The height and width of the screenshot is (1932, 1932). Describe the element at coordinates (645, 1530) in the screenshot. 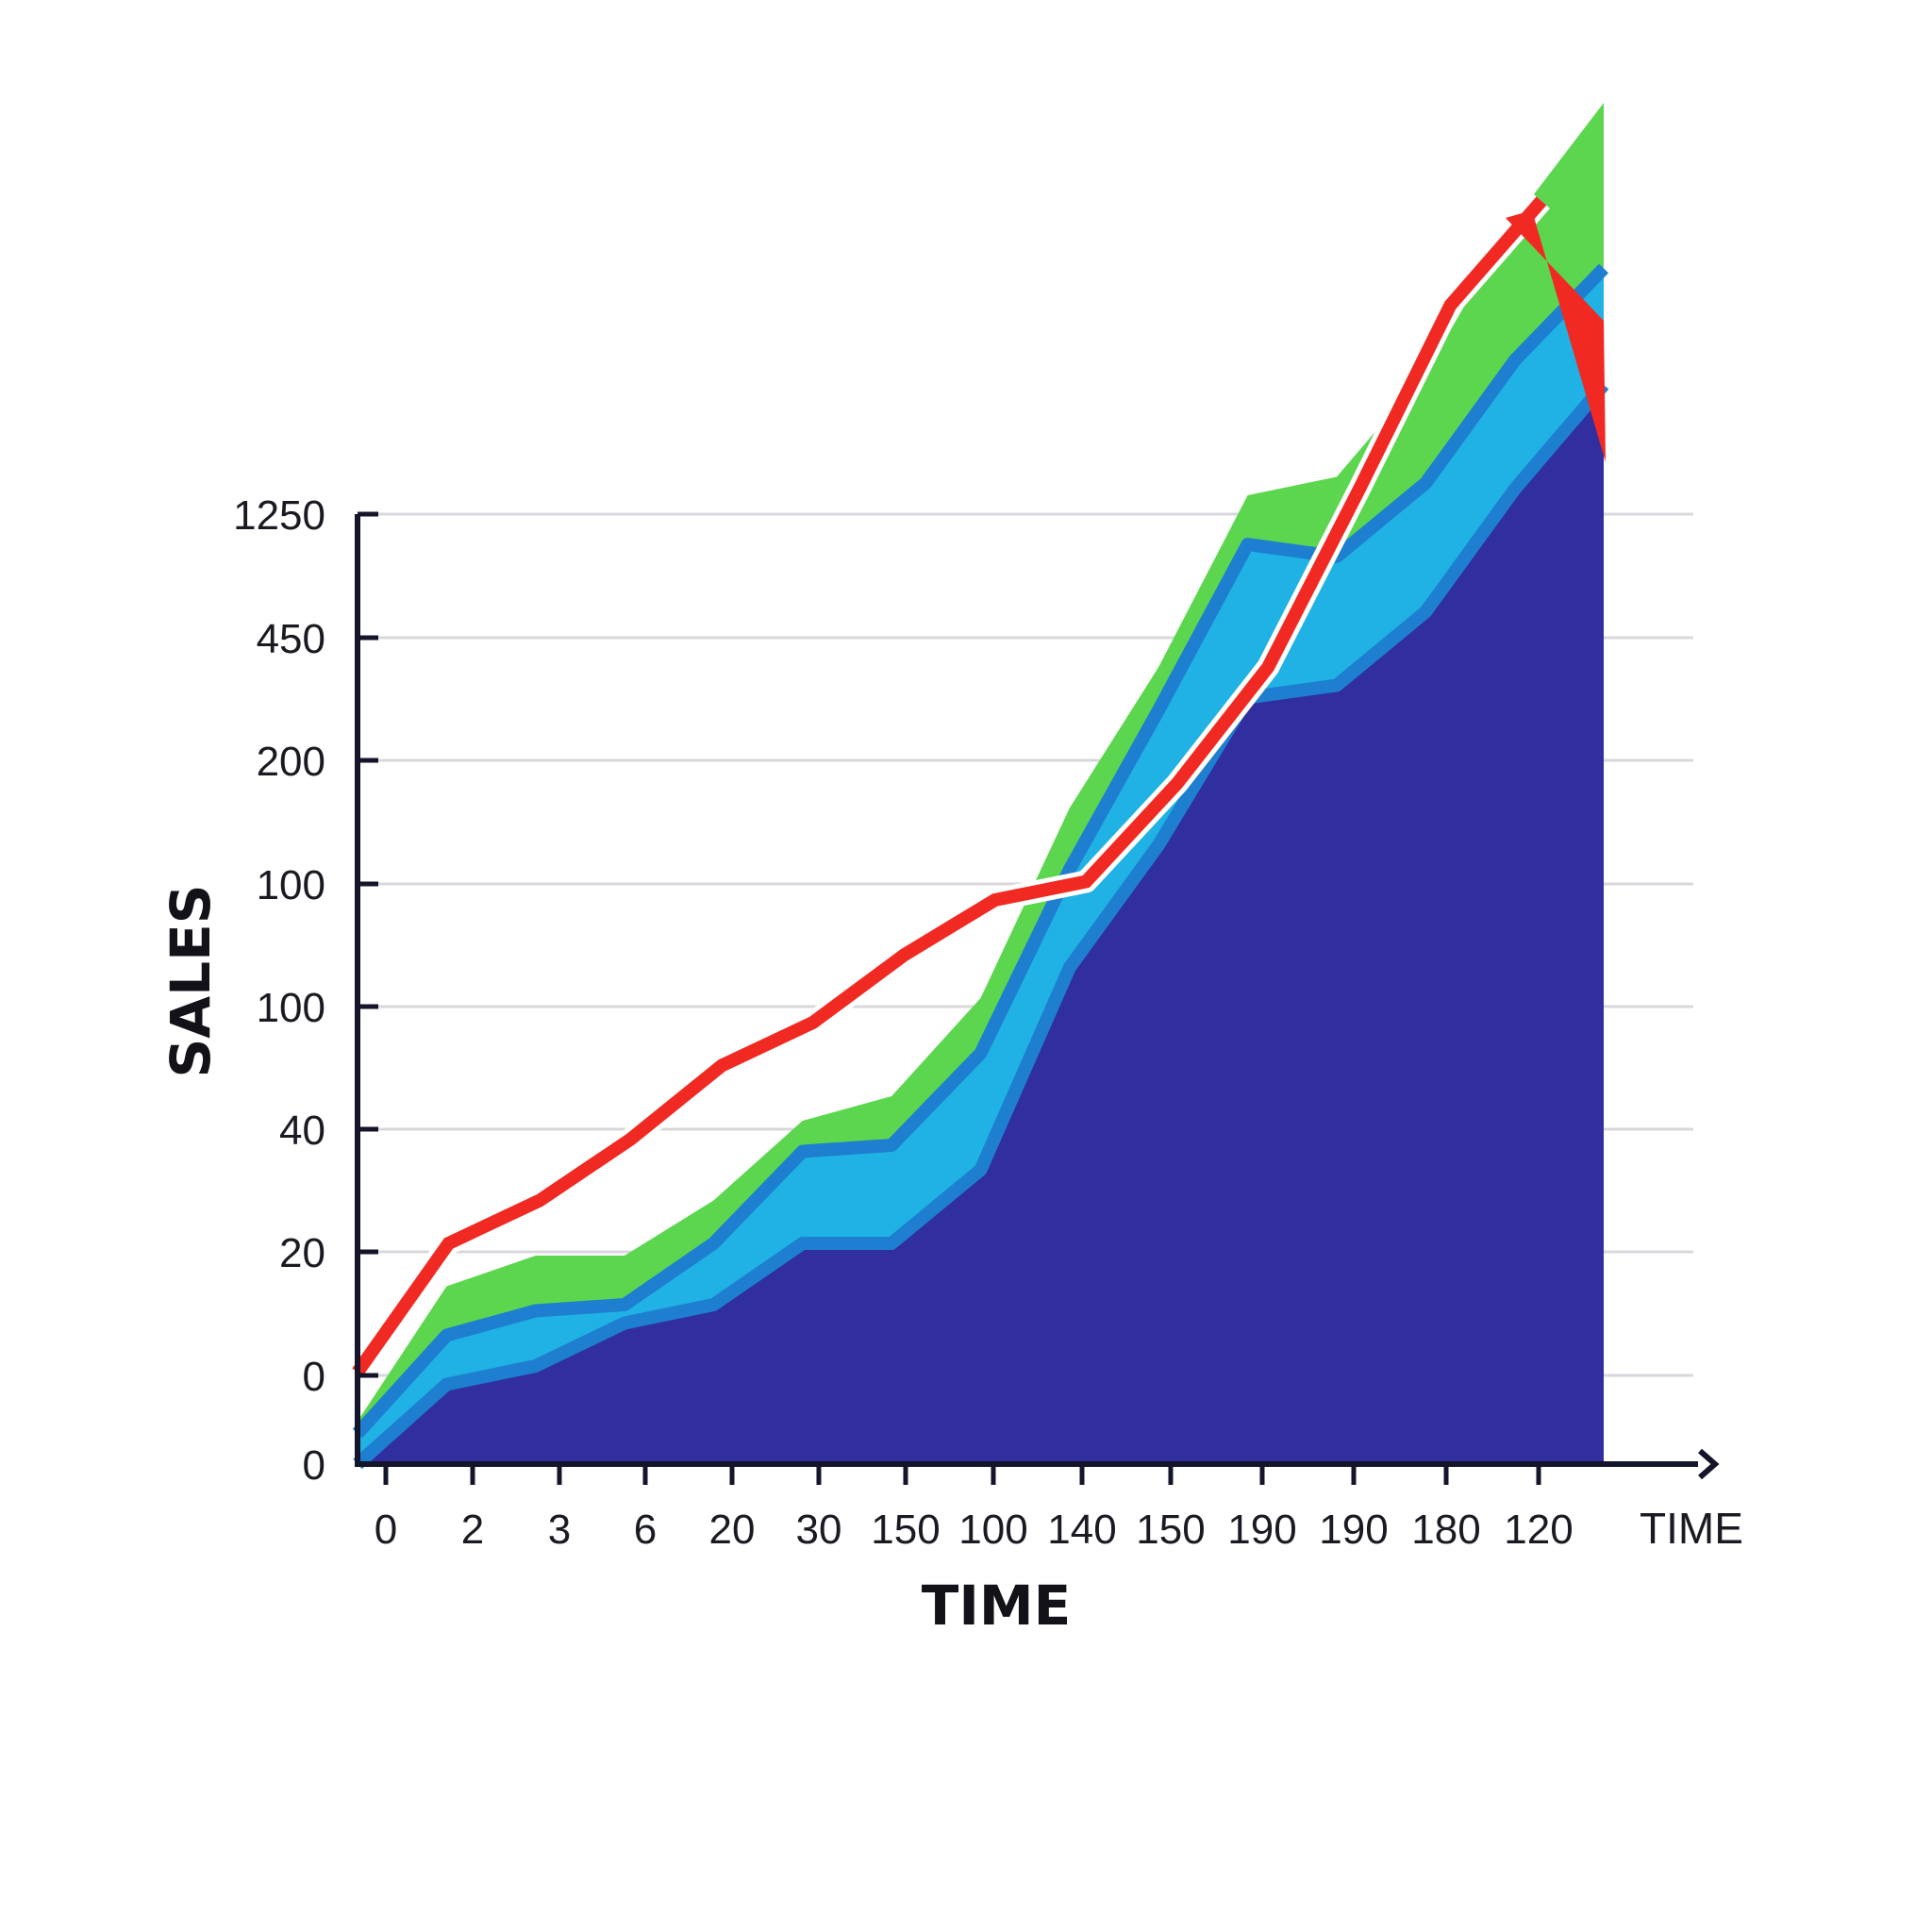

I see `x-tick-label: 6` at that location.